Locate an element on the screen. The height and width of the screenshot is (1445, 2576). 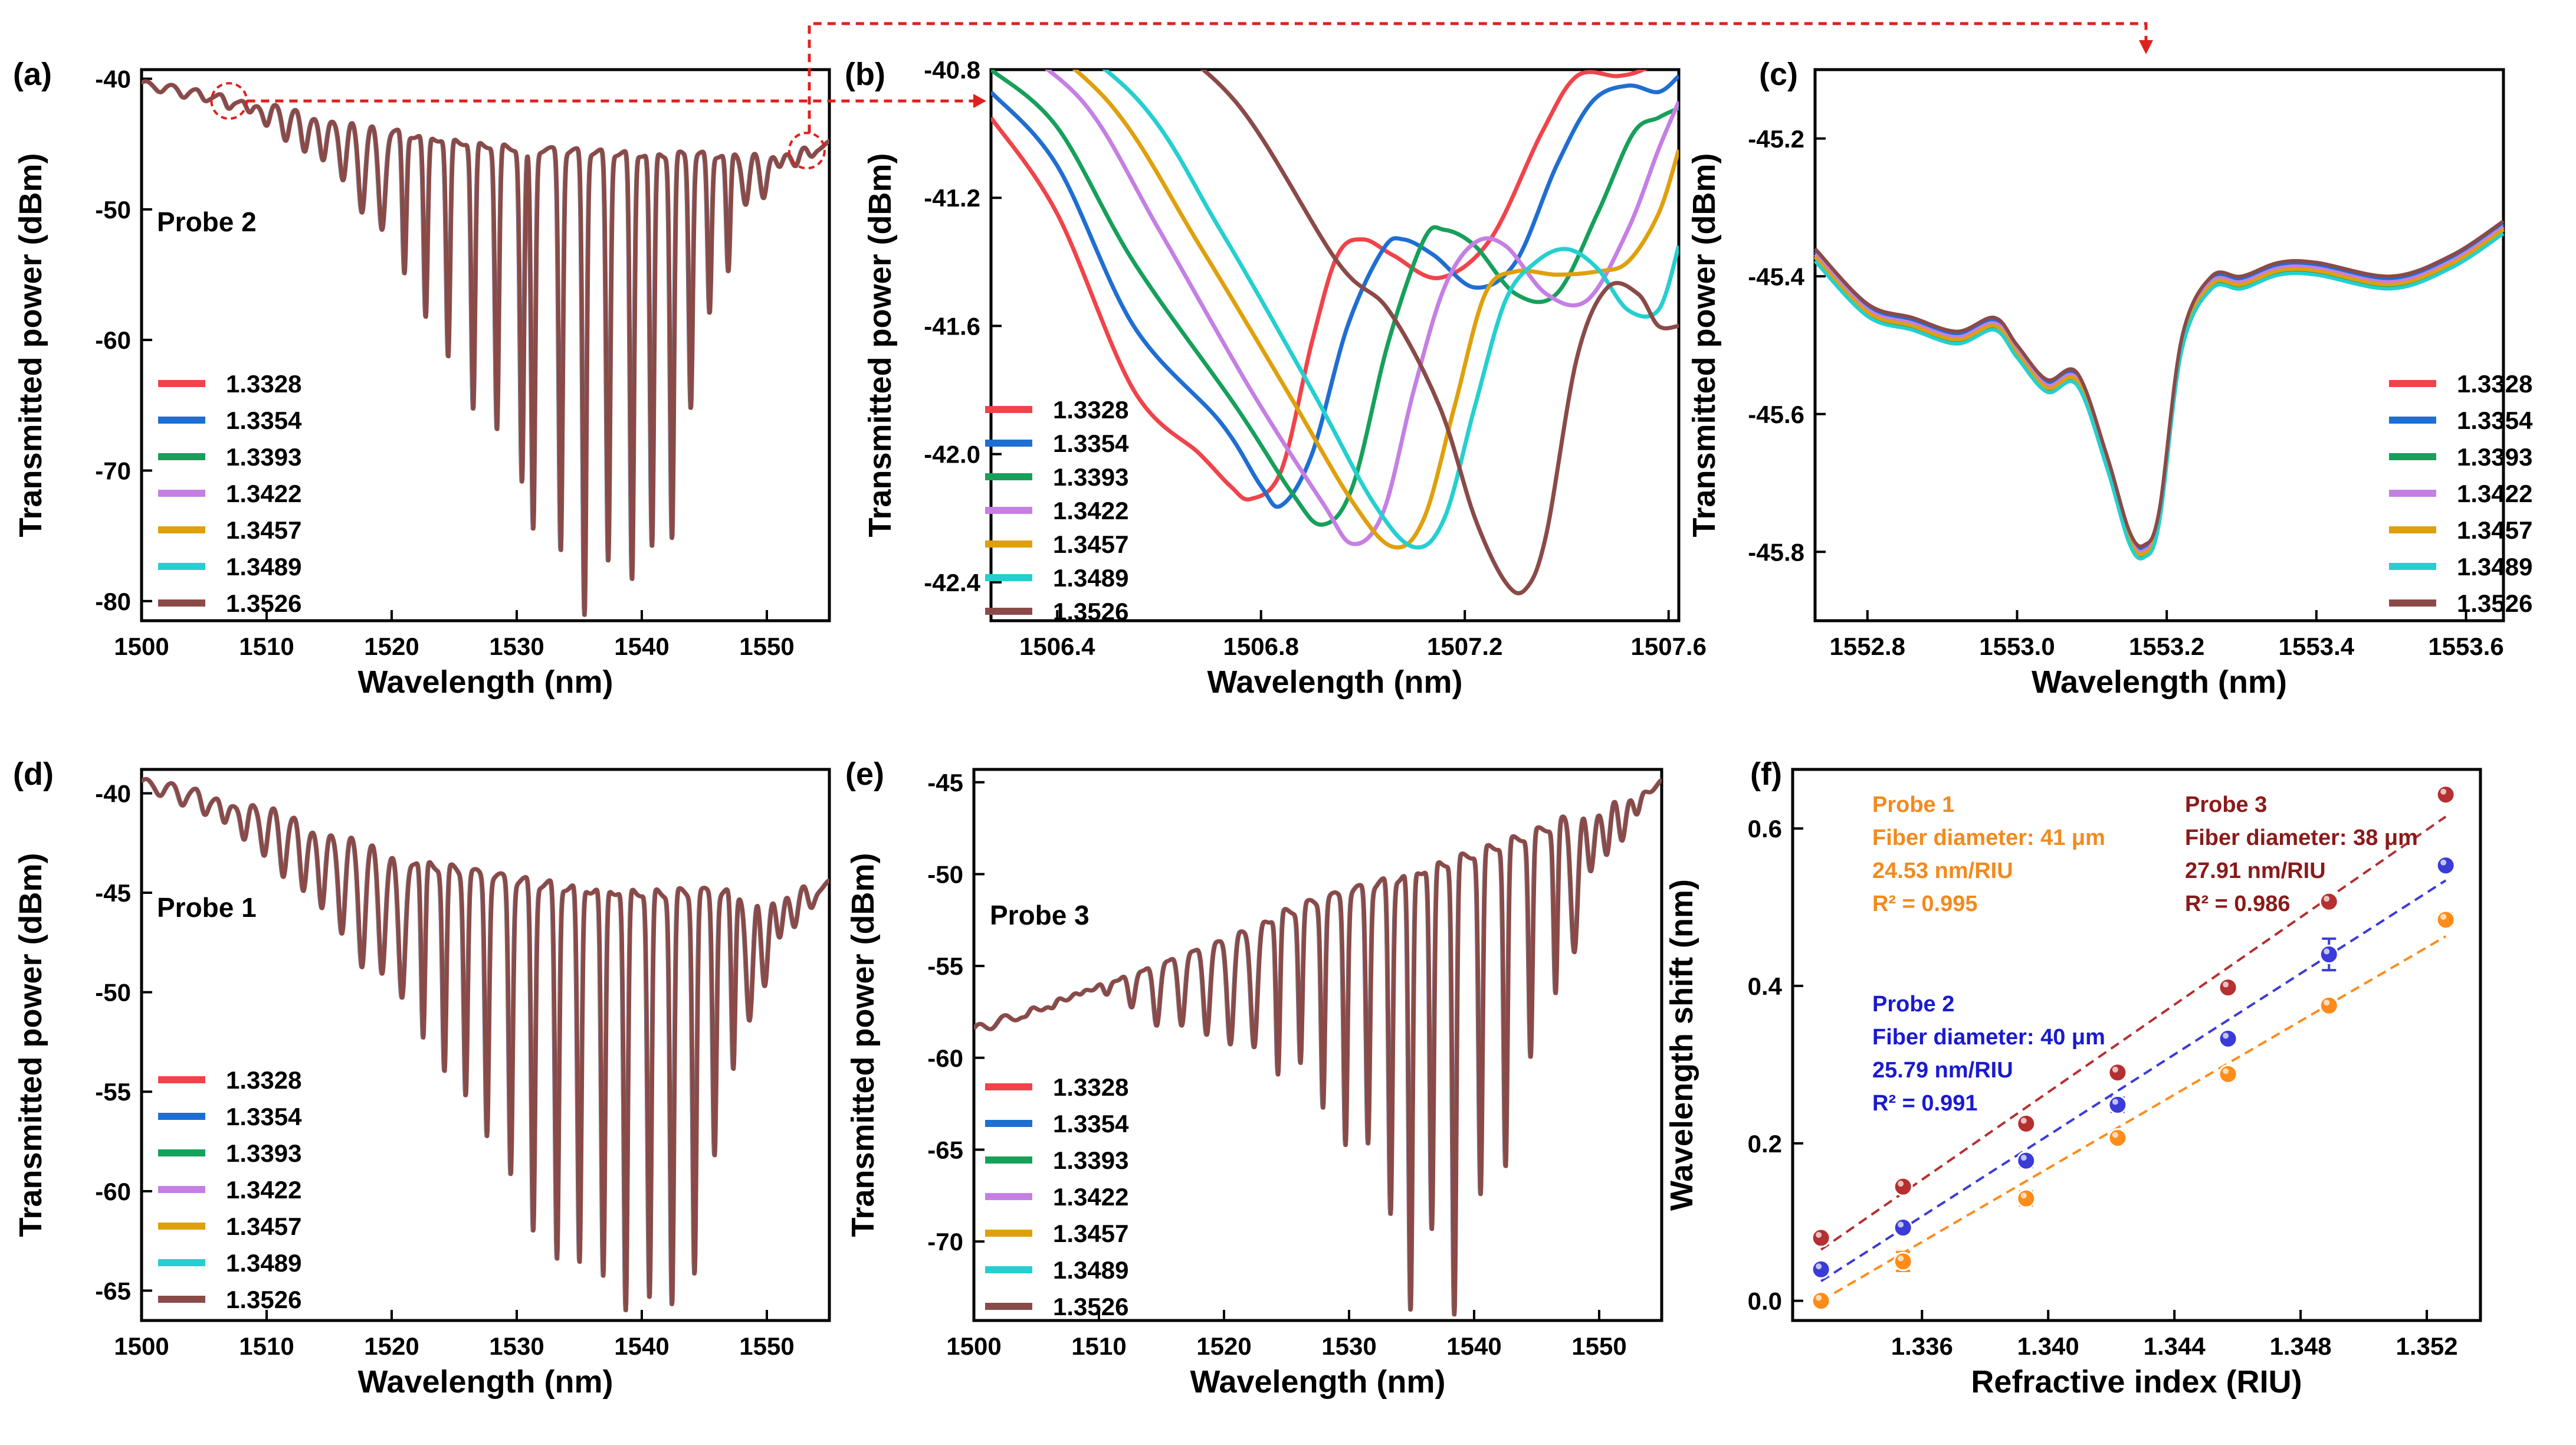
y-axis-label: Transmitted power (dBm) is located at coordinates (30, 1045).